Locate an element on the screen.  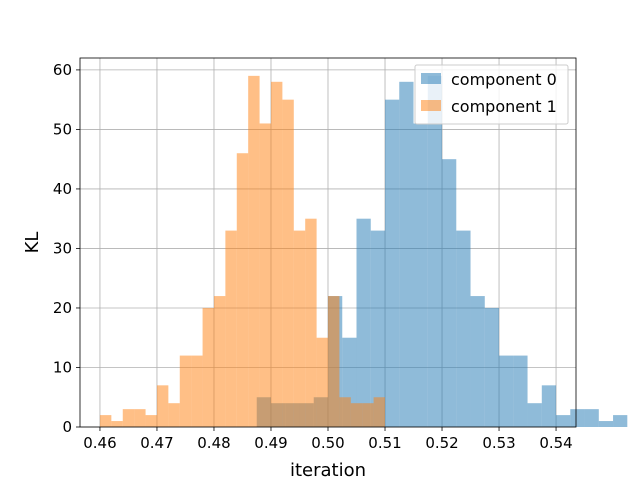
y-tick-label: 40 is located at coordinates (62, 189).